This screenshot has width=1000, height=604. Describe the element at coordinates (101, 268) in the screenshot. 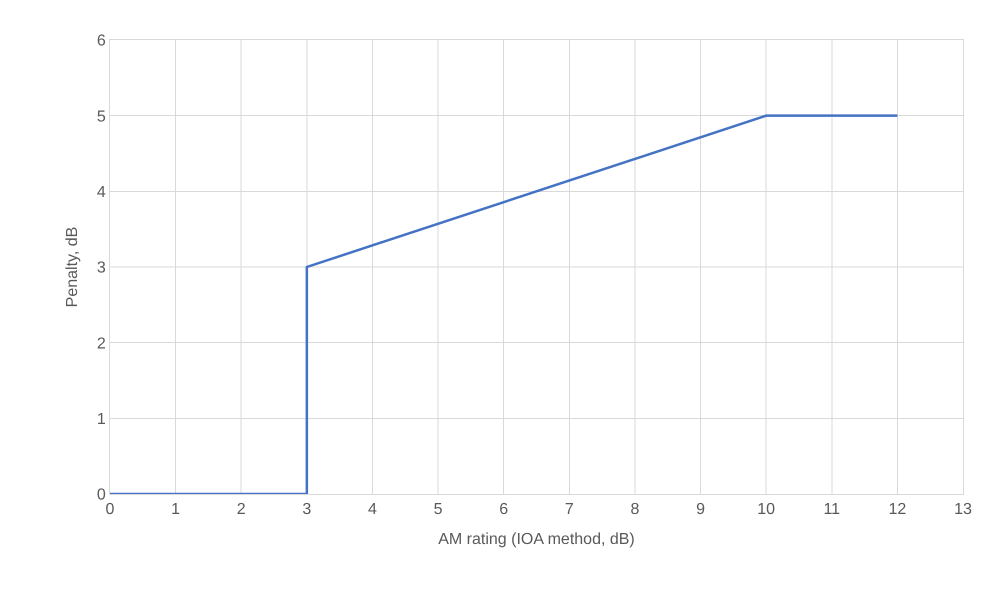

I see `y-tick-label: 3` at that location.